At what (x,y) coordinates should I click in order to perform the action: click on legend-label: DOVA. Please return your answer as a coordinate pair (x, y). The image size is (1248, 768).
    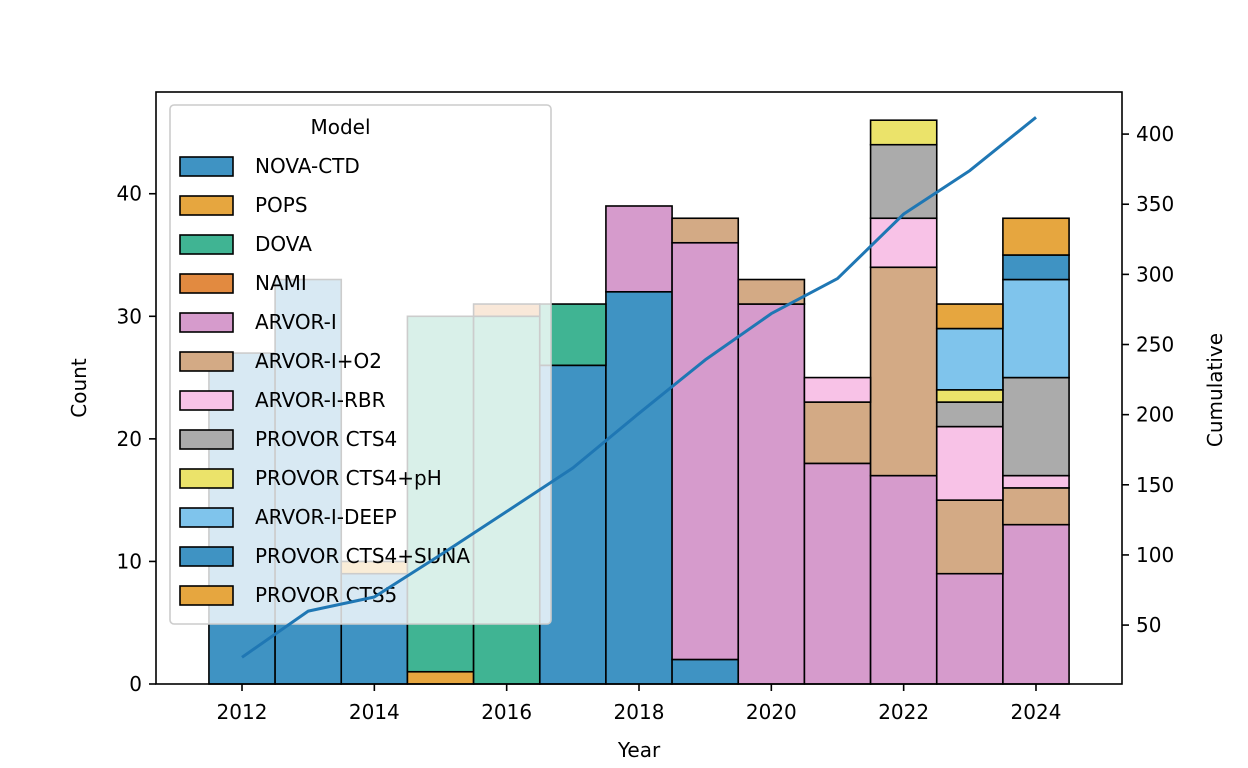
    Looking at the image, I should click on (283, 244).